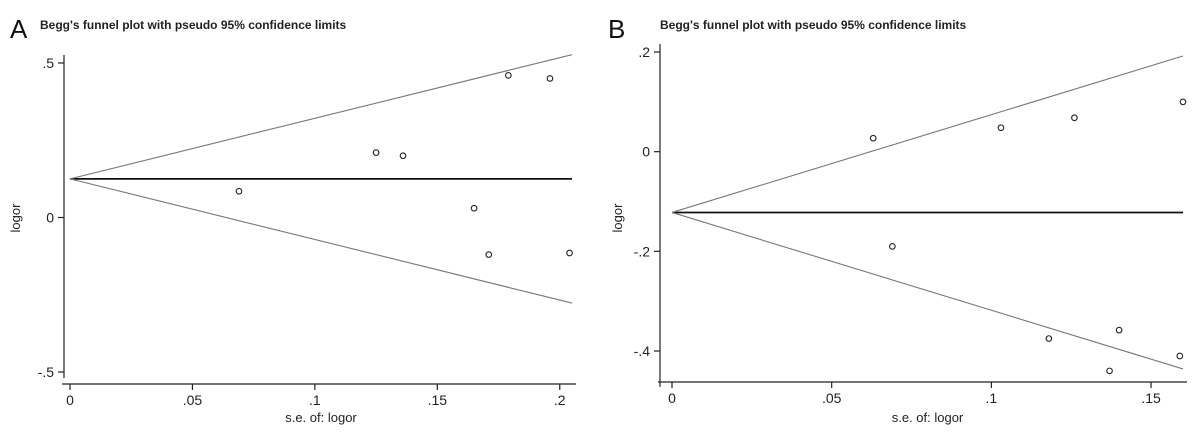 The width and height of the screenshot is (1200, 434). Describe the element at coordinates (644, 52) in the screenshot. I see `y-tick-label: .2` at that location.